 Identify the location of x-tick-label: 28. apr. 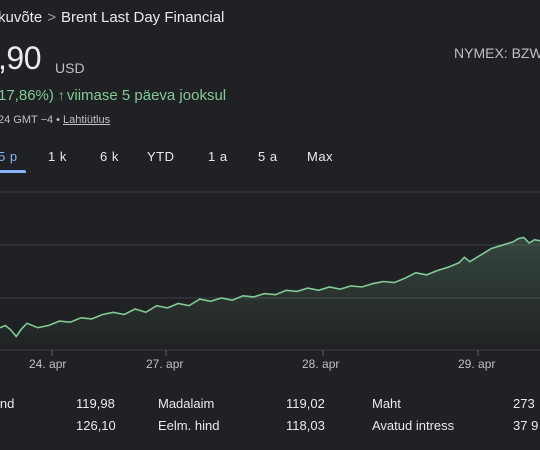
(320, 364).